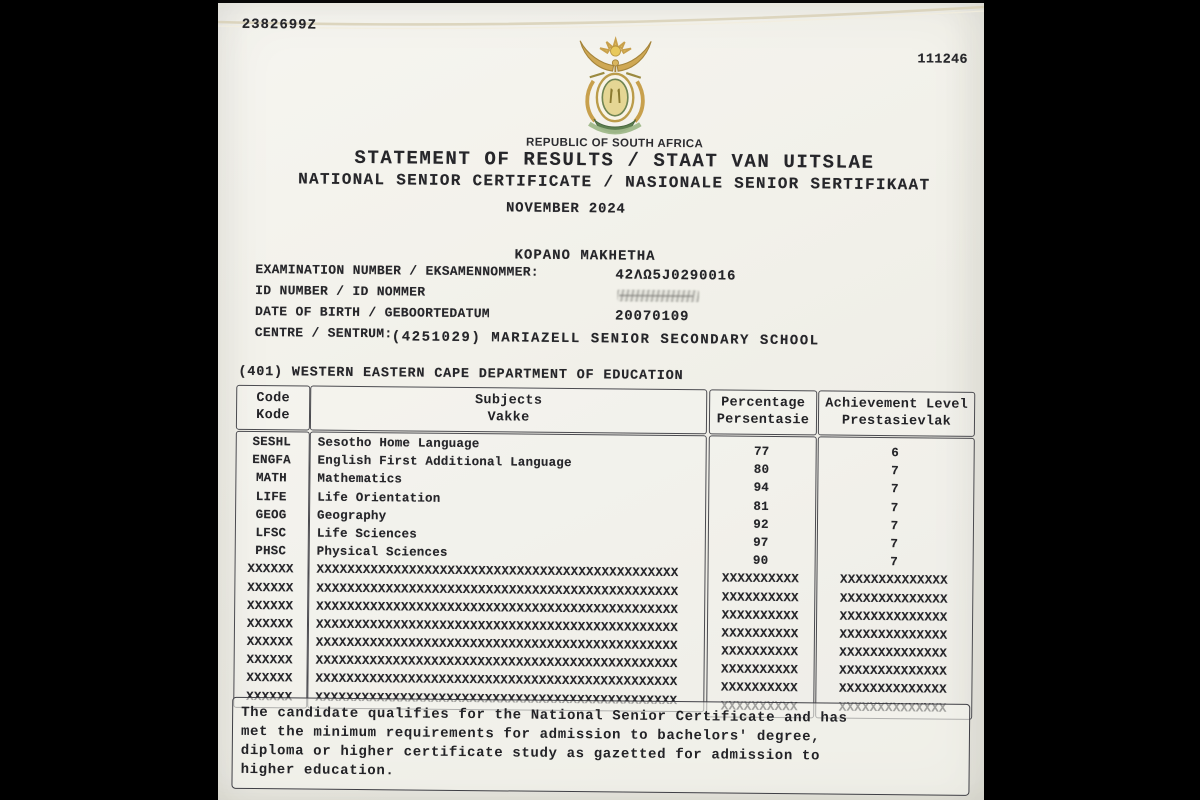  What do you see at coordinates (367, 534) in the screenshot?
I see `subject-name-cell: Life Sciences` at bounding box center [367, 534].